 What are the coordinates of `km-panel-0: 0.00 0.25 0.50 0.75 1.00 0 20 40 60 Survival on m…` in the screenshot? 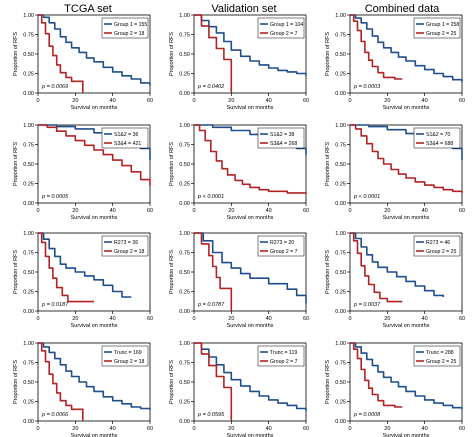 It's located at (83, 62).